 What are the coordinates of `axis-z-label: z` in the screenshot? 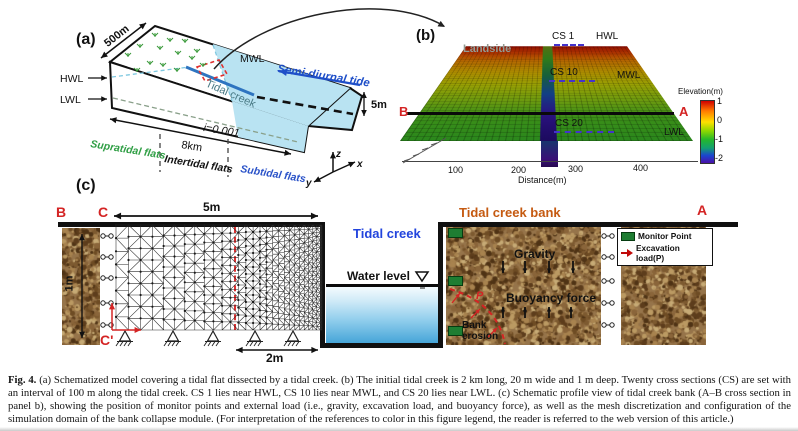 It's located at (338, 154).